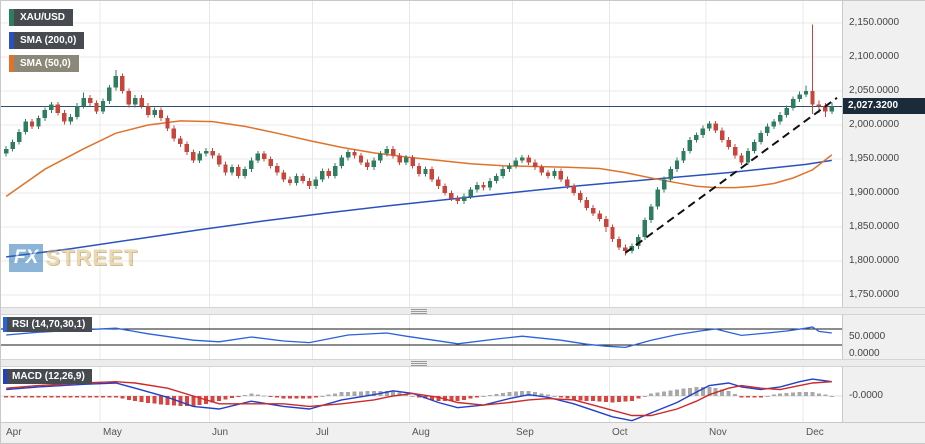  What do you see at coordinates (874, 226) in the screenshot?
I see `price-tick: 1,850.0000` at bounding box center [874, 226].